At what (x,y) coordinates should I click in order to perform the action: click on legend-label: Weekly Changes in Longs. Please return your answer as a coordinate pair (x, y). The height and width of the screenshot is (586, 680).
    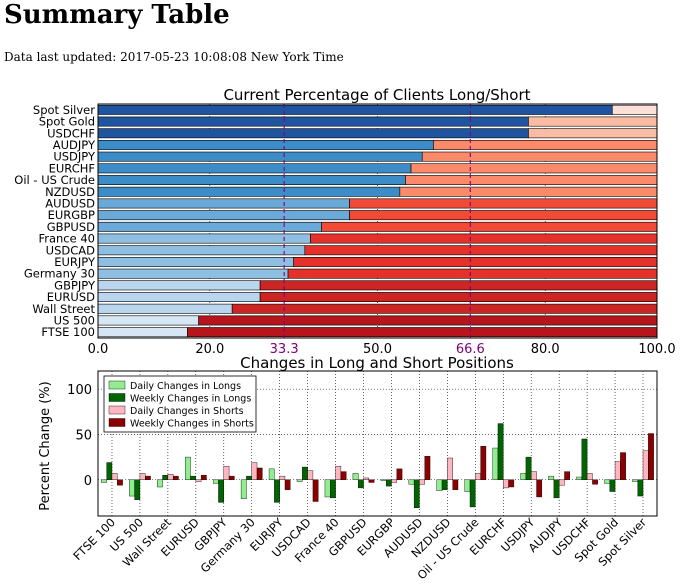
    Looking at the image, I should click on (190, 399).